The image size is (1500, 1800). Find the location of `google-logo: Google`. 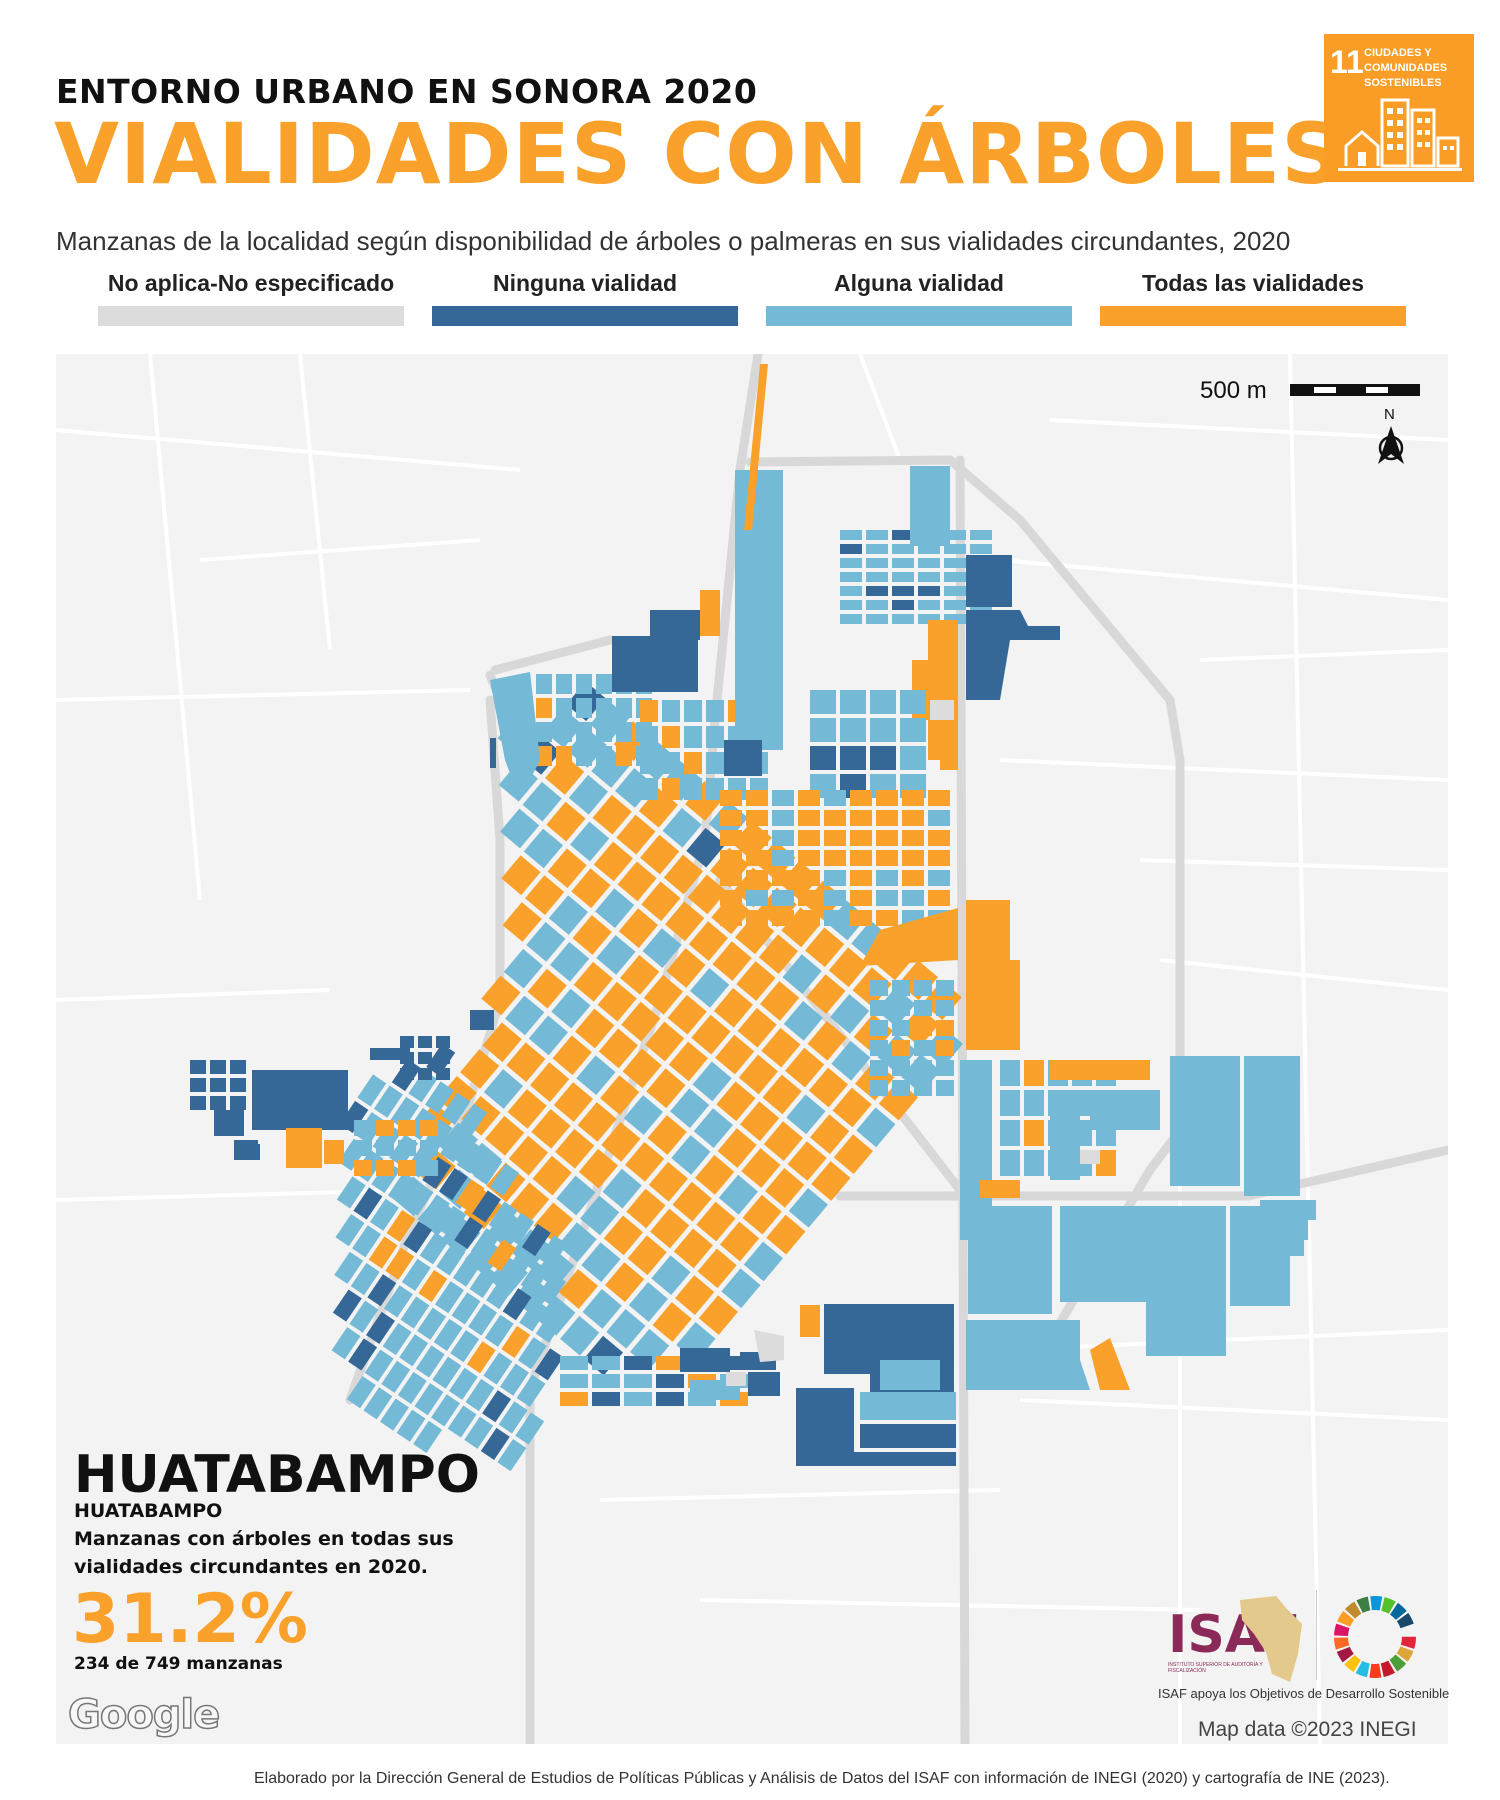

google-logo: Google is located at coordinates (144, 1715).